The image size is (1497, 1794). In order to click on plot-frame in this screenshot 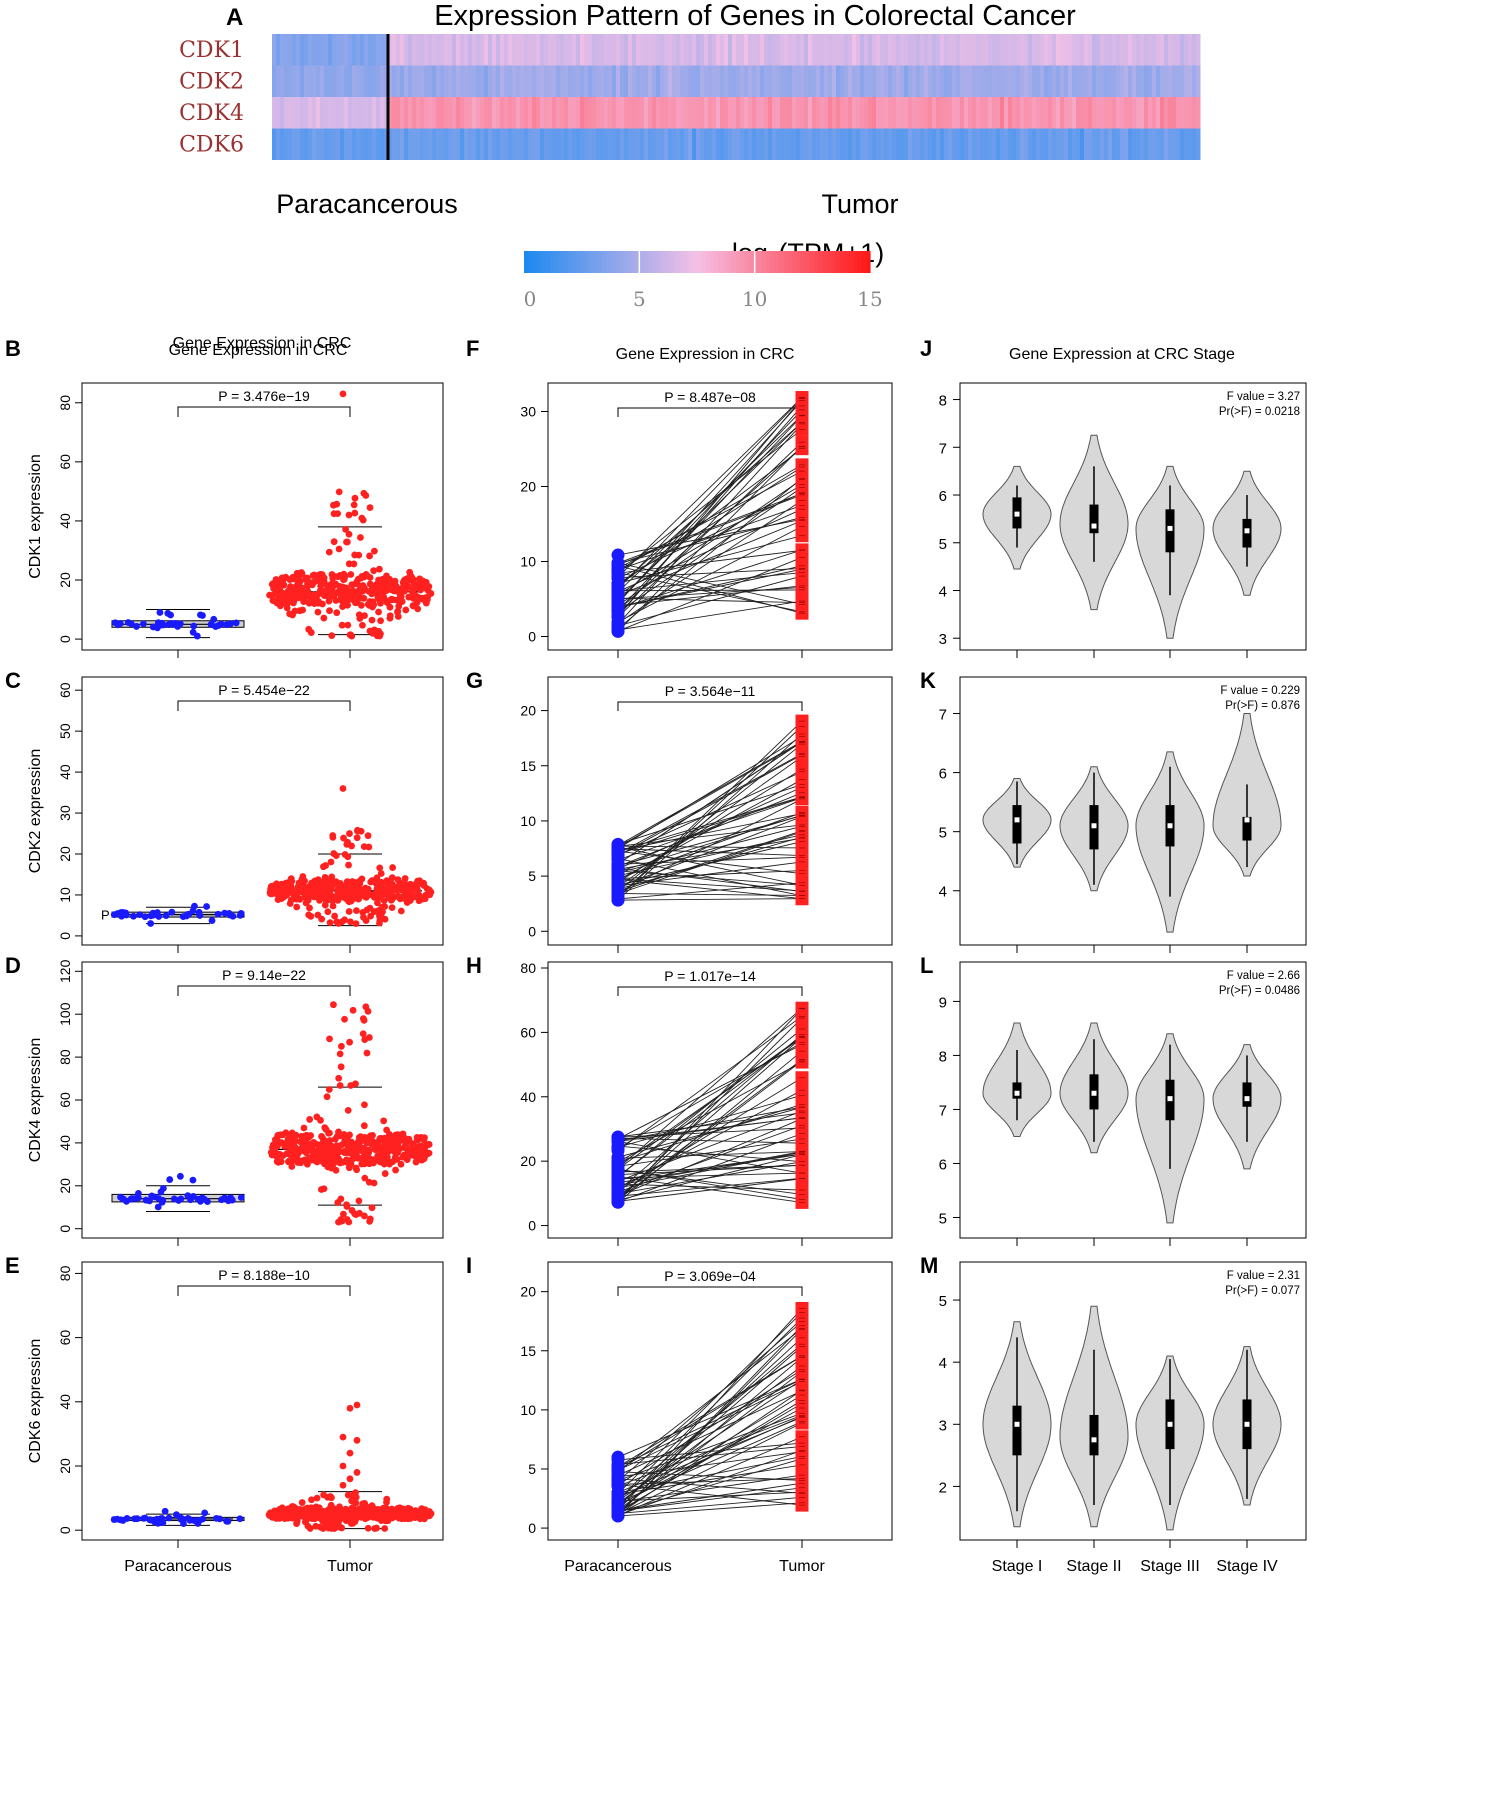, I will do `click(262, 516)`.